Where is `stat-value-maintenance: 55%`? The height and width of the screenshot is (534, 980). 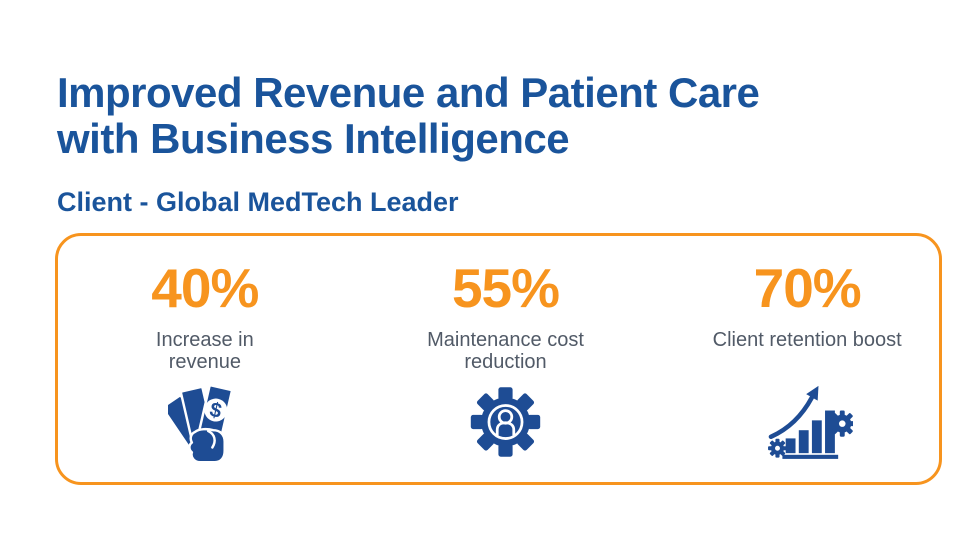
stat-value-maintenance: 55% is located at coordinates (505, 288).